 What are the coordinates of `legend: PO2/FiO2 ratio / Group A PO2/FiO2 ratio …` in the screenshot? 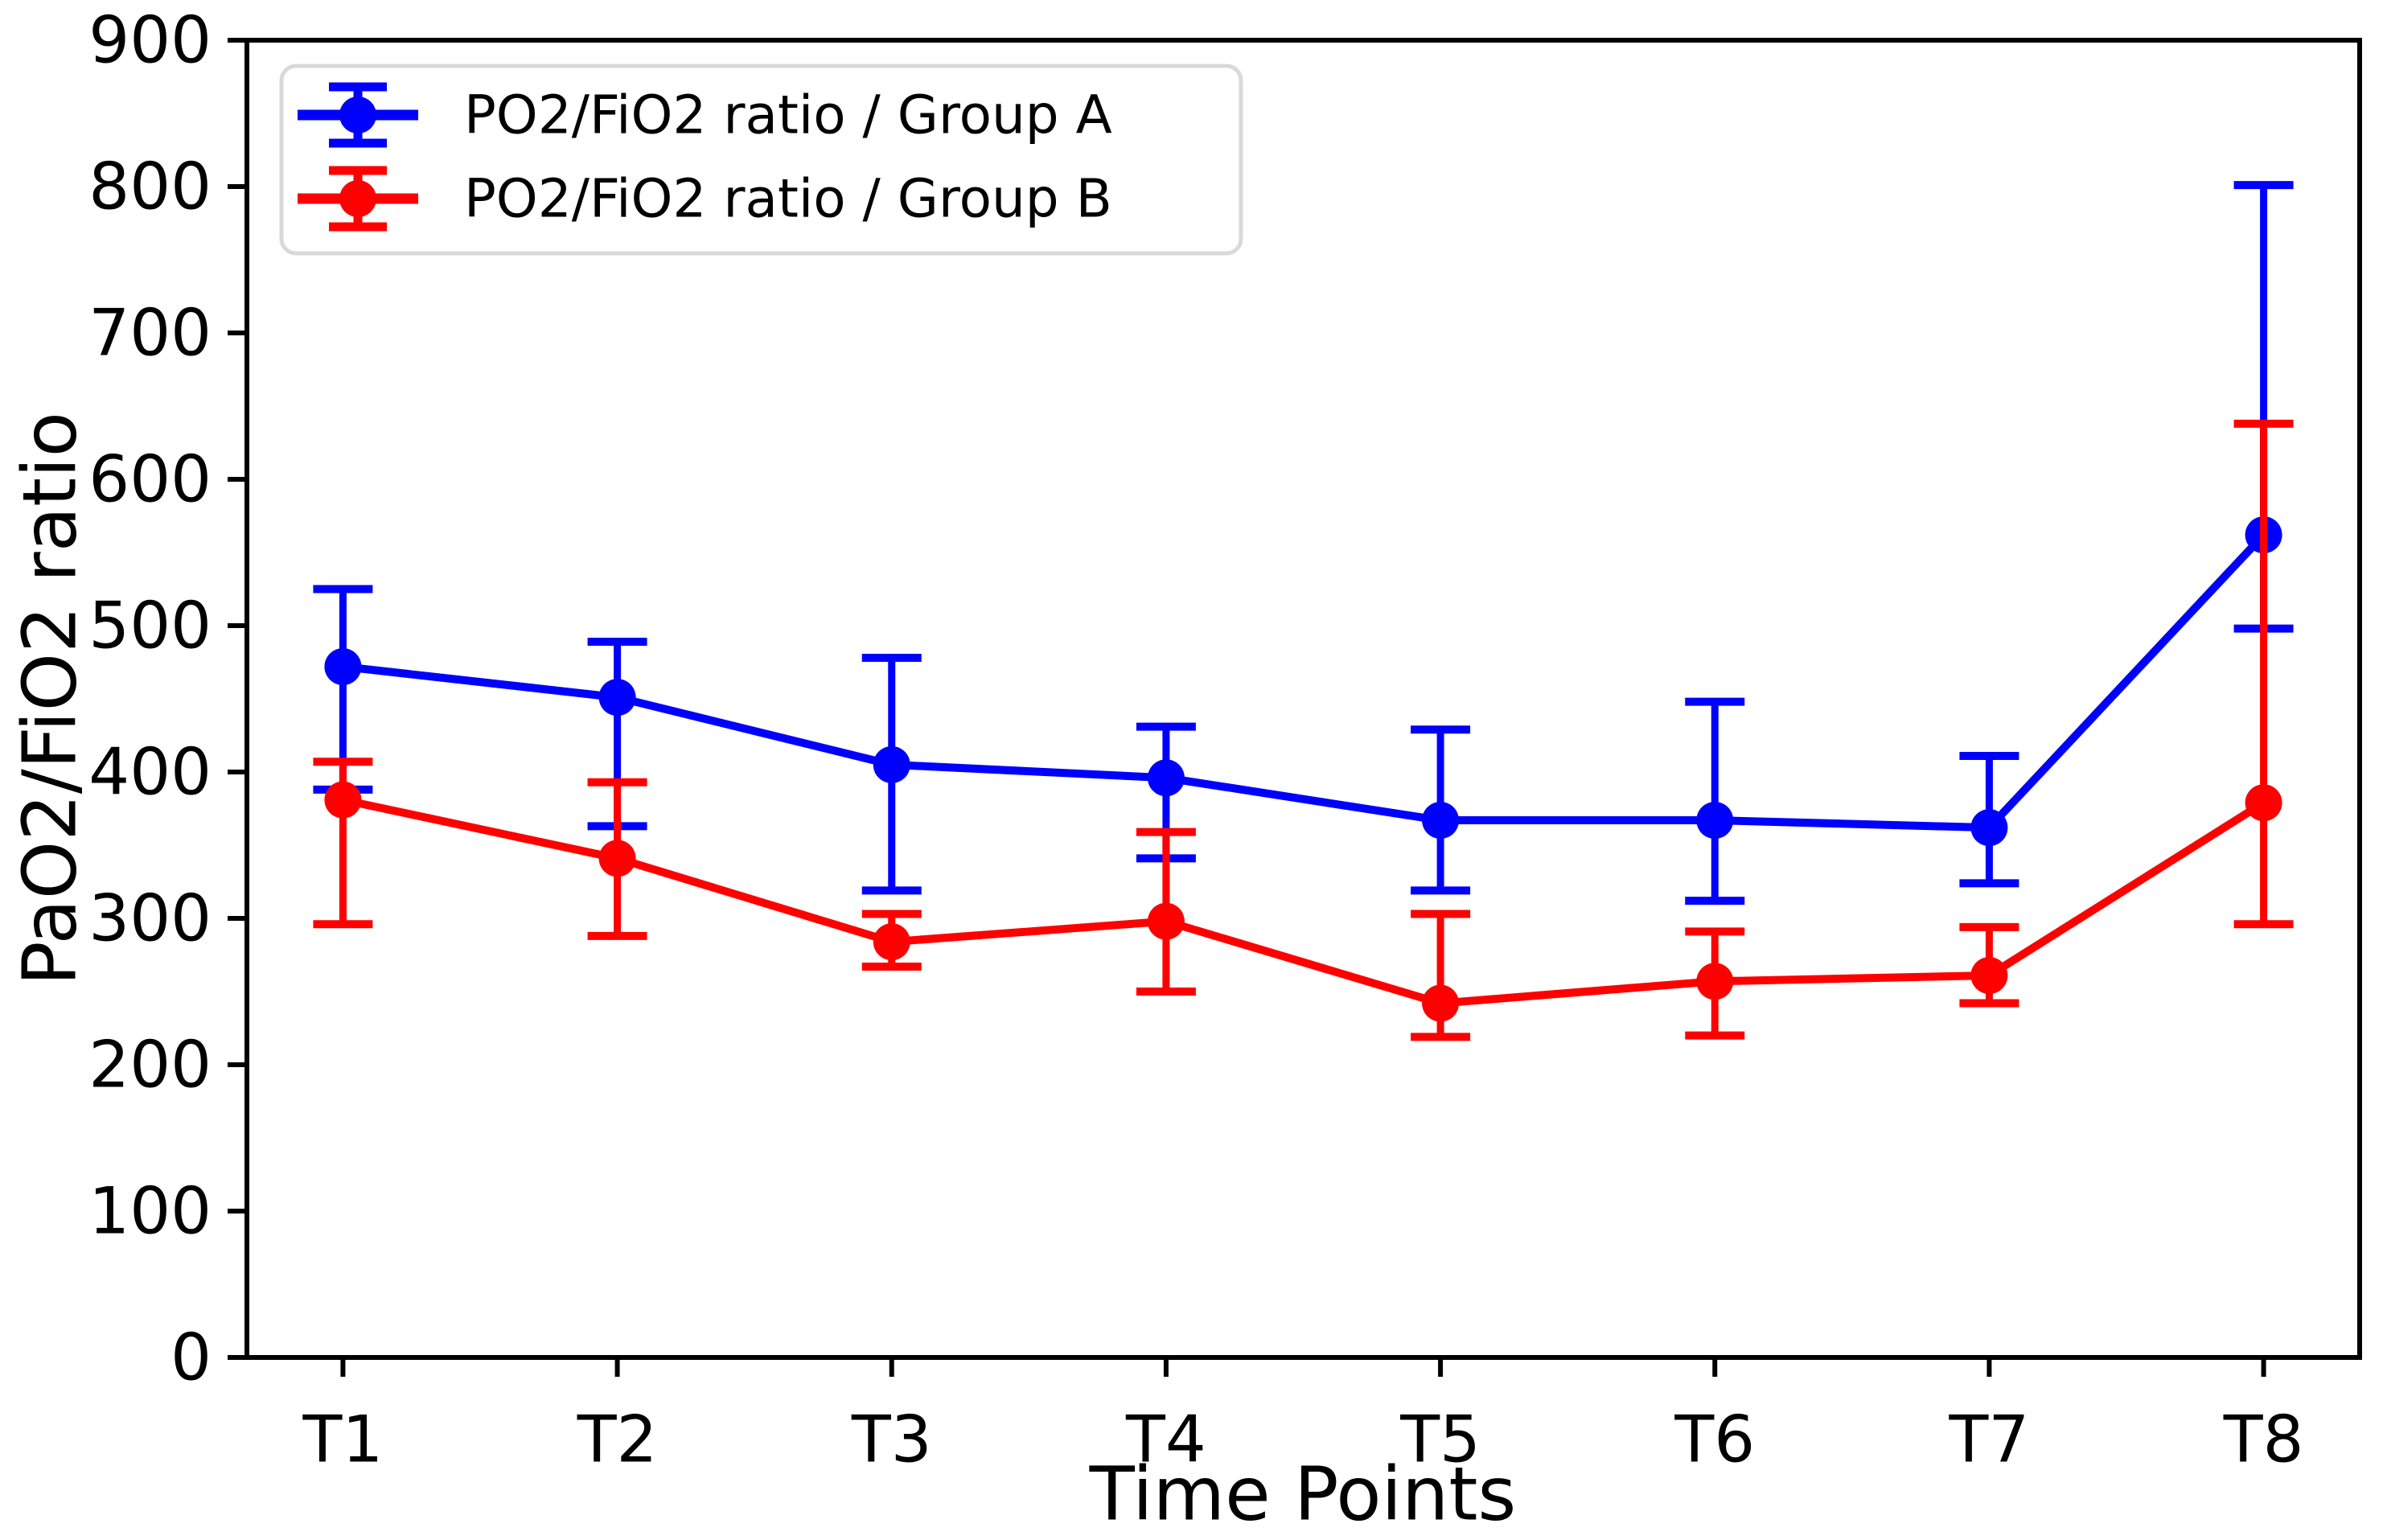 It's located at (761, 160).